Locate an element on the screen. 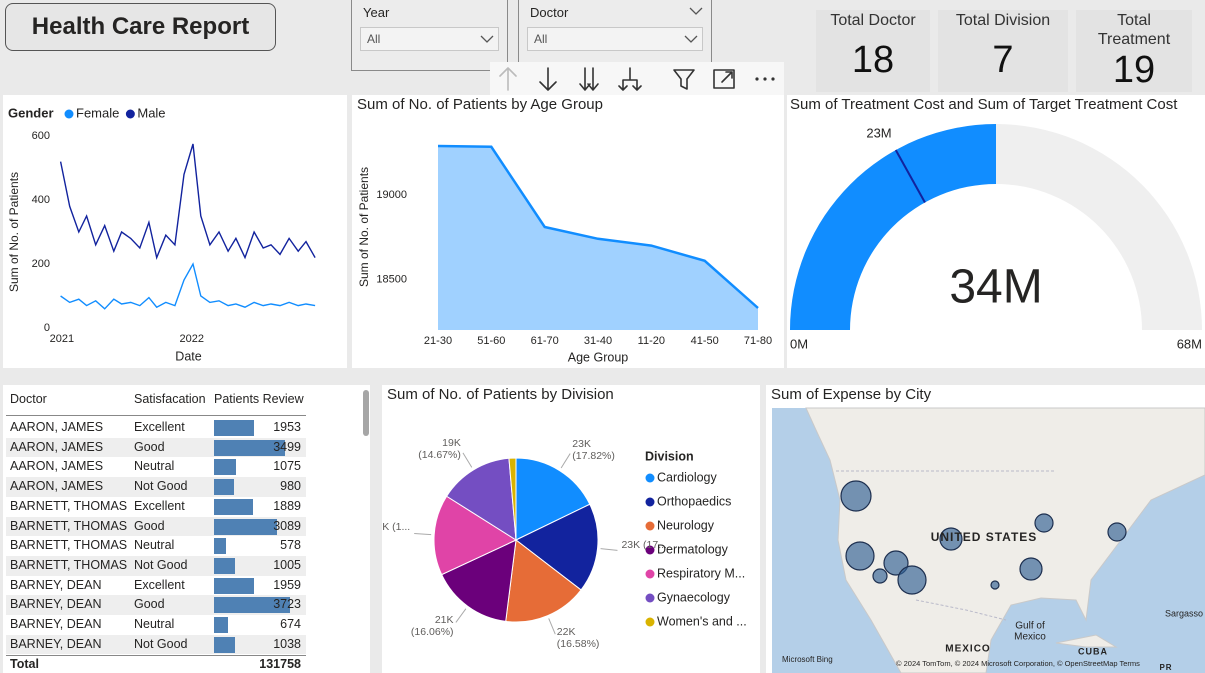 The height and width of the screenshot is (673, 1205). drill-down-icon is located at coordinates (548, 79).